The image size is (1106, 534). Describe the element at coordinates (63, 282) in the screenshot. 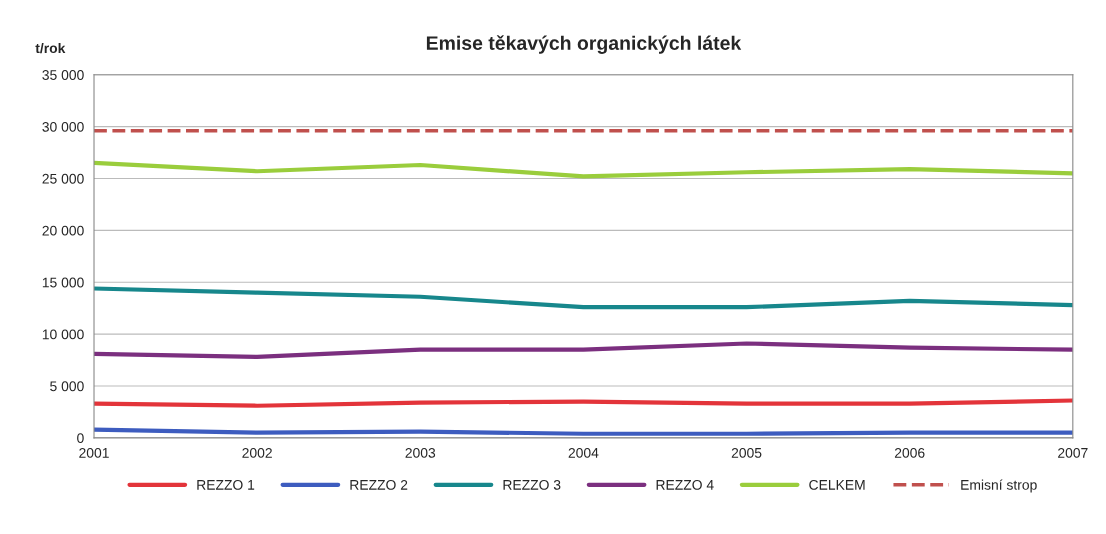

I see `y-tick-label: 15 000` at that location.